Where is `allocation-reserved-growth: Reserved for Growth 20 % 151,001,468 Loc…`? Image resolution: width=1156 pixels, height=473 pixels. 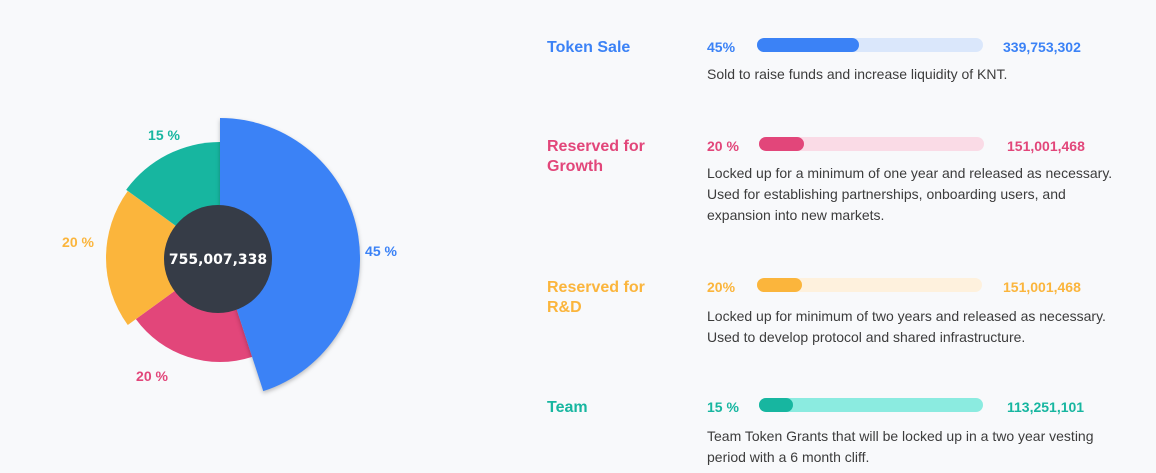
allocation-reserved-growth: Reserved for Growth 20 % 151,001,468 Loc… is located at coordinates (842, 187).